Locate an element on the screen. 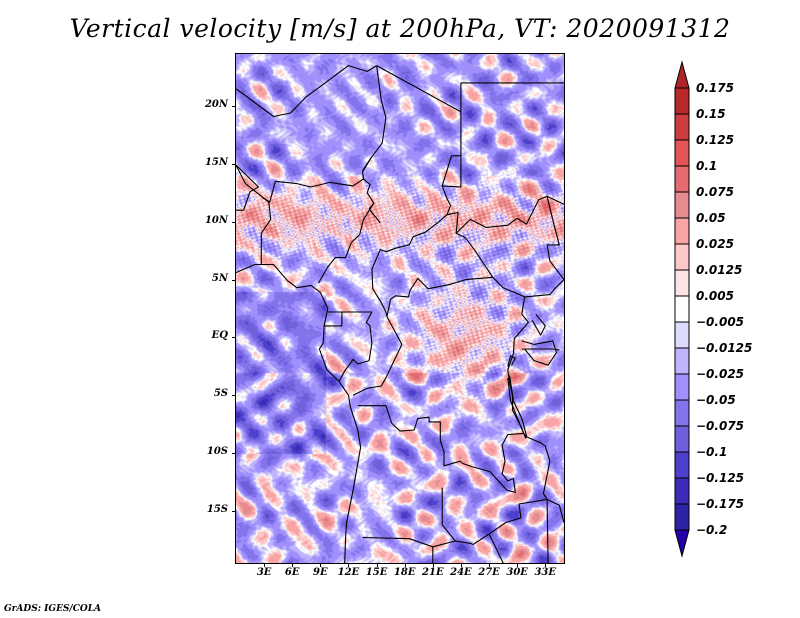  colorbar-label: −0.2 is located at coordinates (712, 530).